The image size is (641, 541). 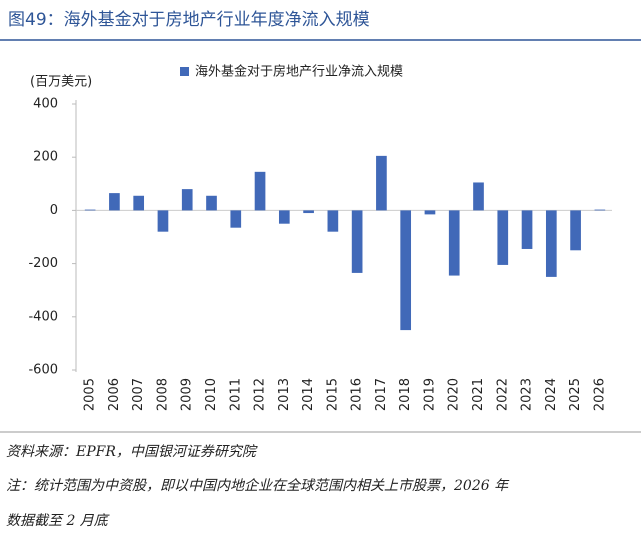 What do you see at coordinates (54, 210) in the screenshot?
I see `y-tick-label: 0` at bounding box center [54, 210].